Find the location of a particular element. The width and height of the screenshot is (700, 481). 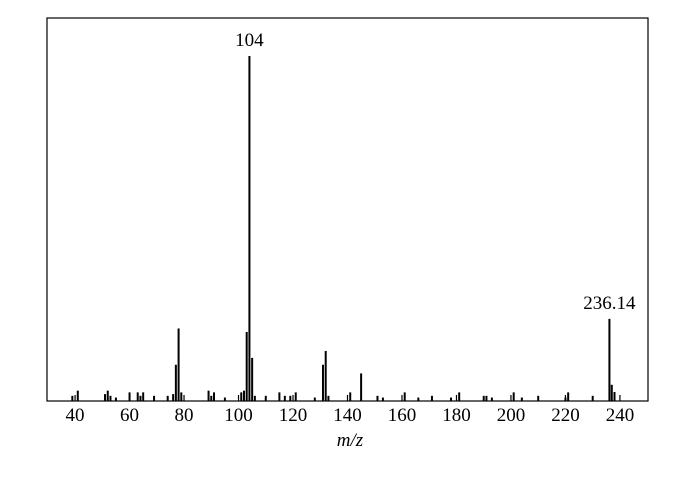

x-tick-label: 40 is located at coordinates (75, 415).